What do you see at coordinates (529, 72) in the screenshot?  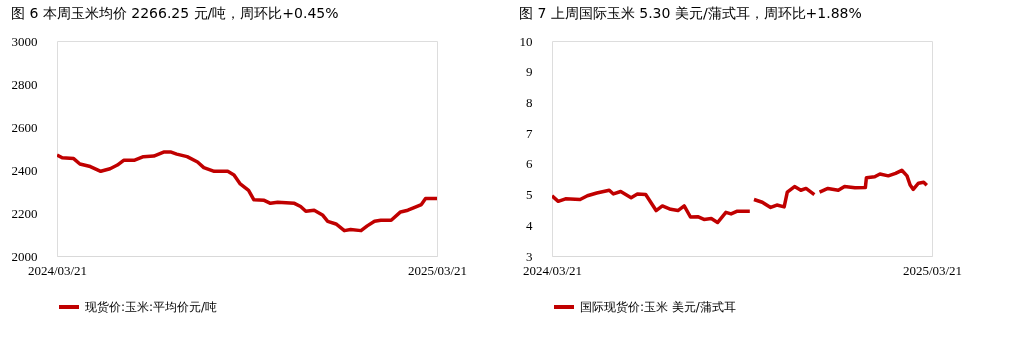 I see `y-tick-label: 9` at bounding box center [529, 72].